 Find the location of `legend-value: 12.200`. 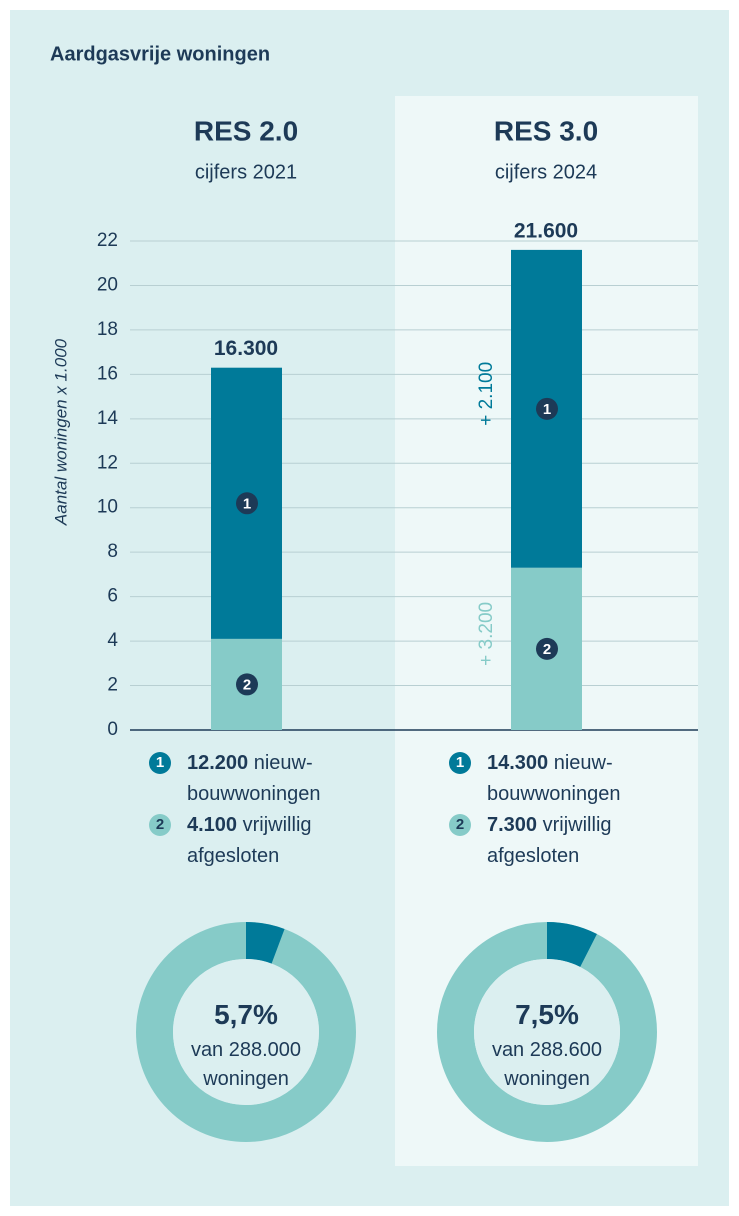

legend-value: 12.200 is located at coordinates (218, 763).